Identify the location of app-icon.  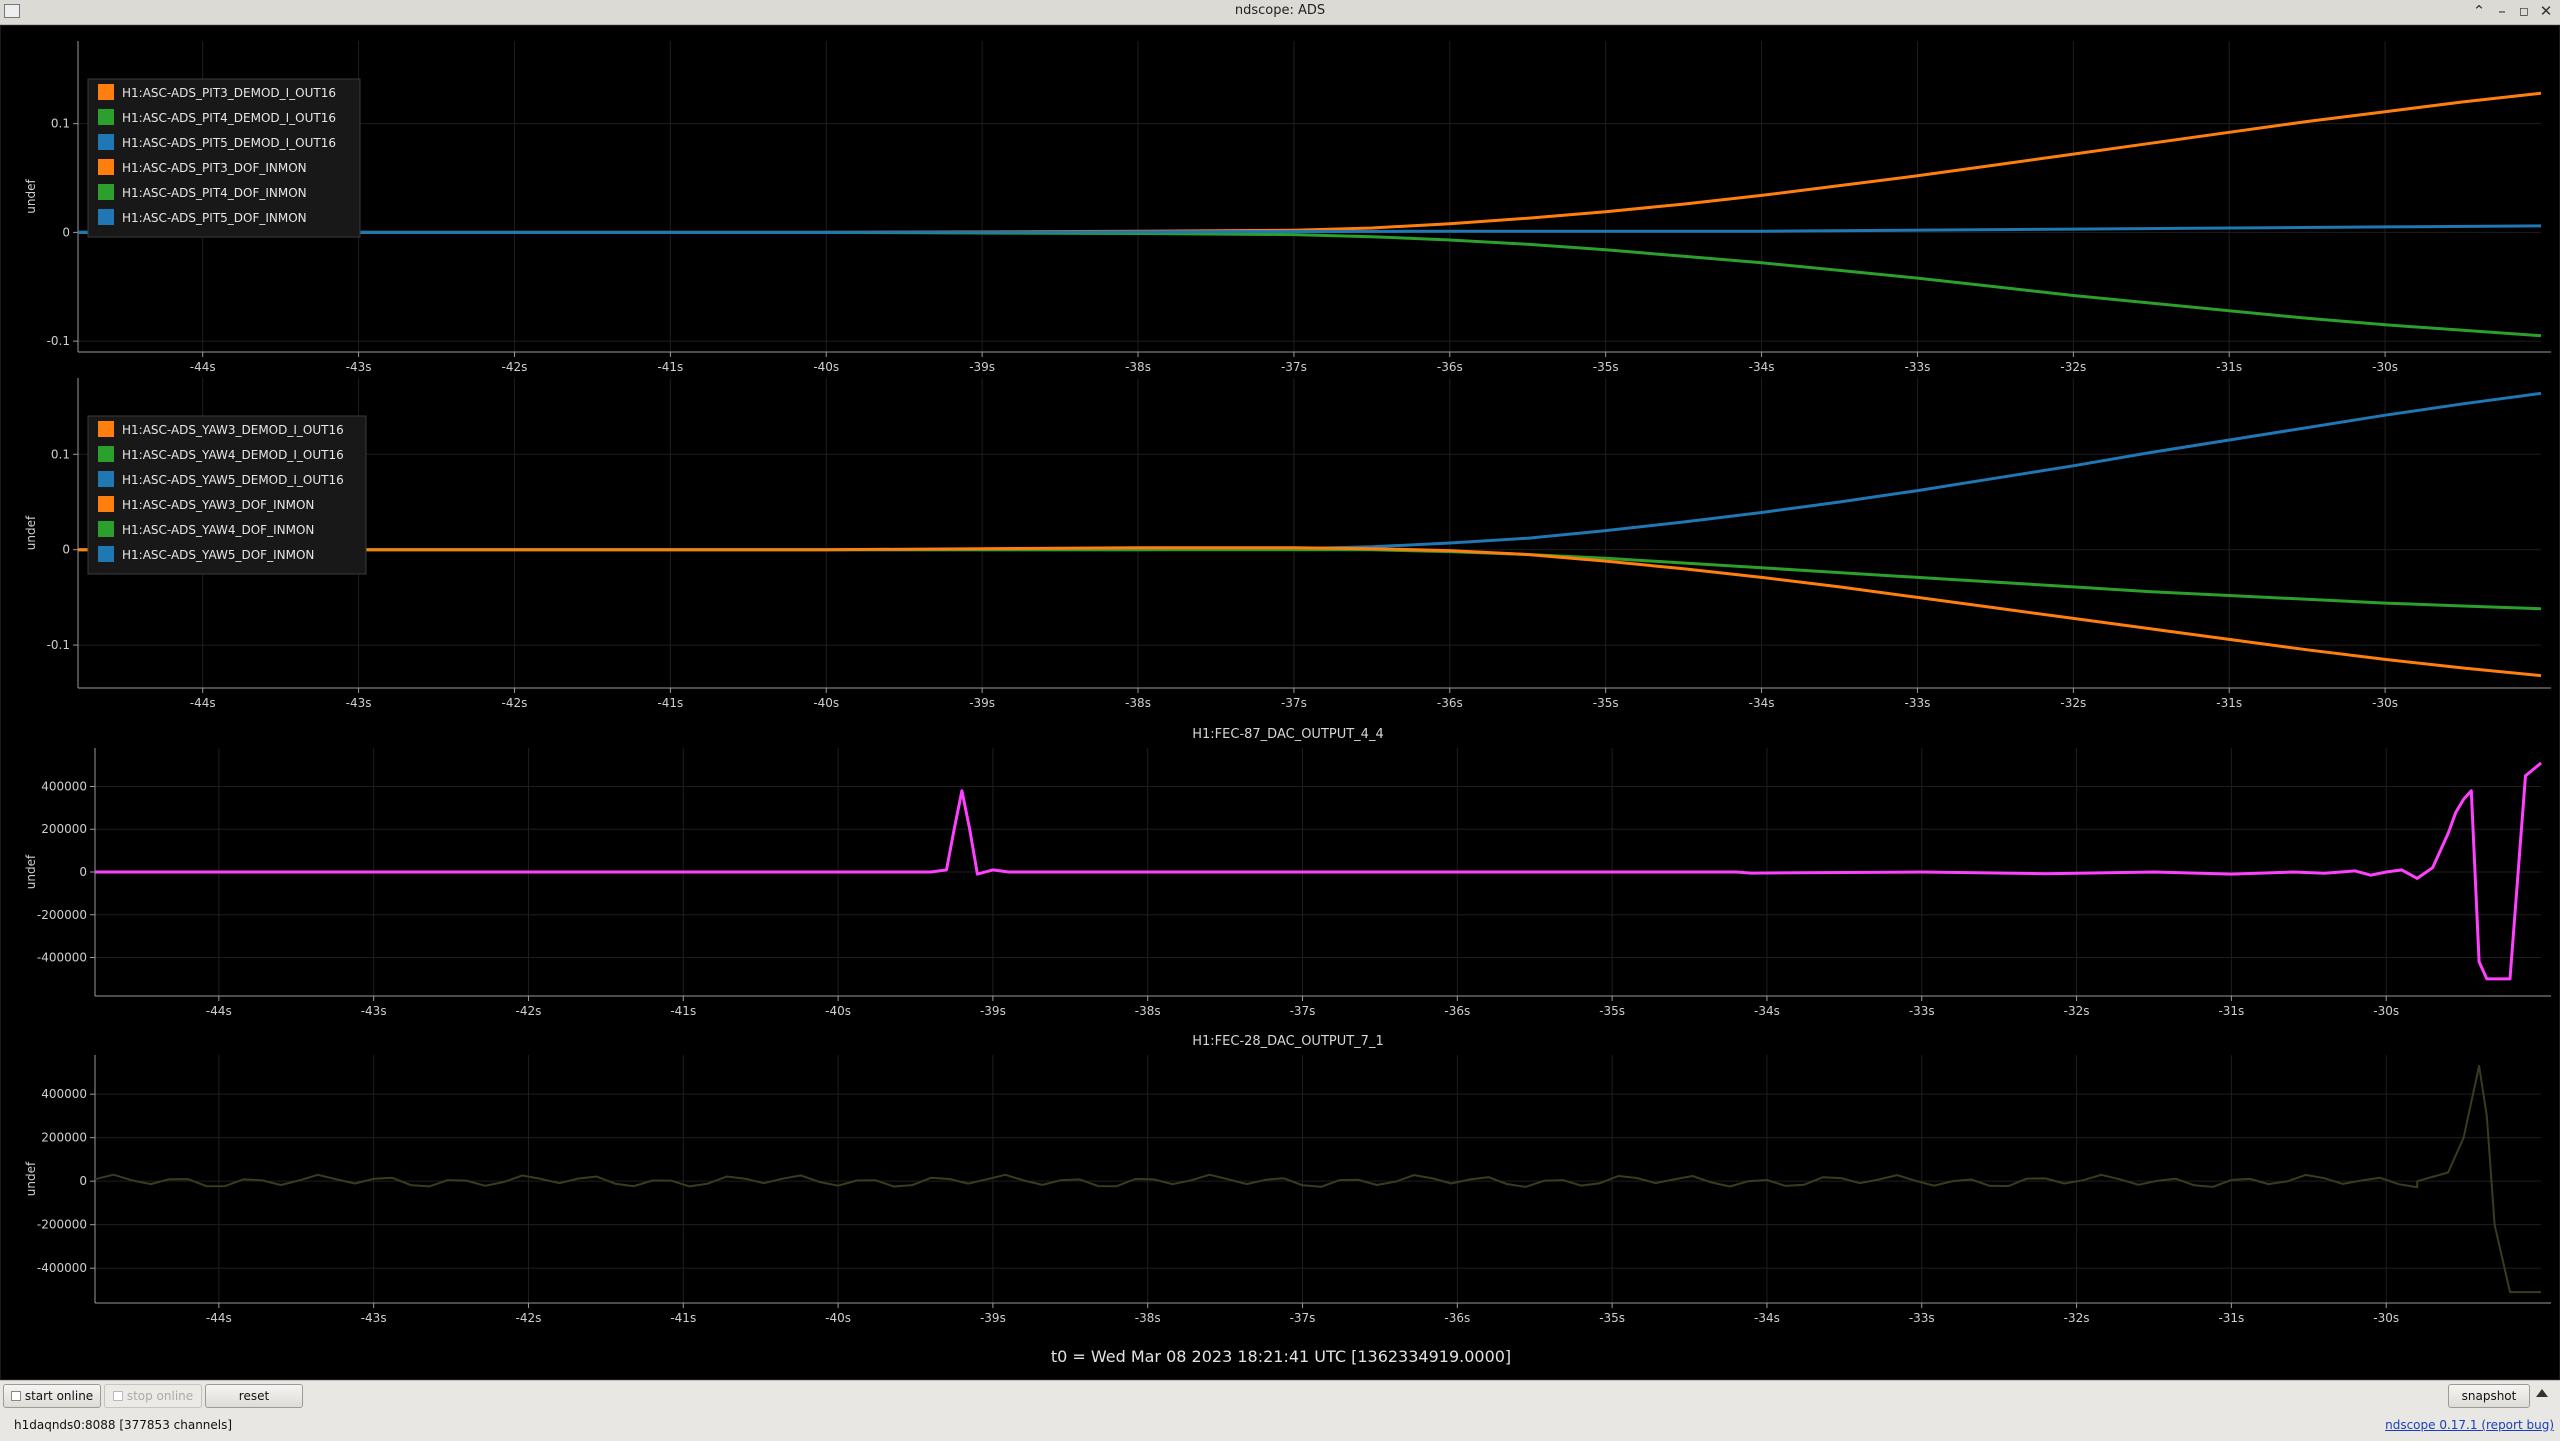
(12, 11).